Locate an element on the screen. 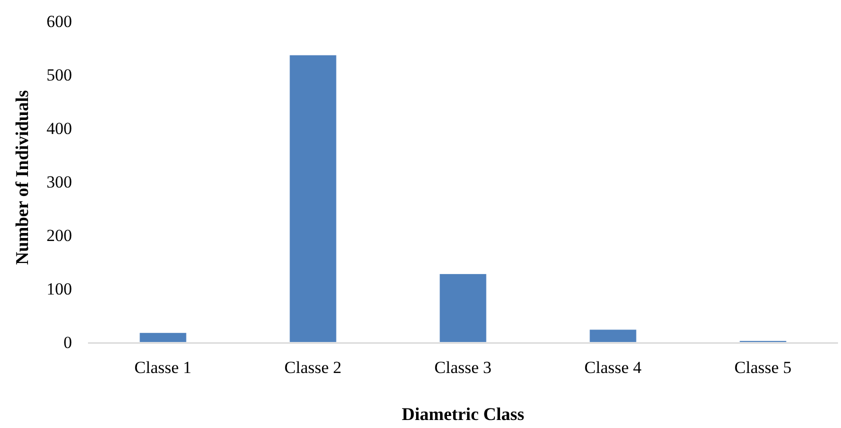 The height and width of the screenshot is (428, 841). y-tick-label: 500 is located at coordinates (59, 74).